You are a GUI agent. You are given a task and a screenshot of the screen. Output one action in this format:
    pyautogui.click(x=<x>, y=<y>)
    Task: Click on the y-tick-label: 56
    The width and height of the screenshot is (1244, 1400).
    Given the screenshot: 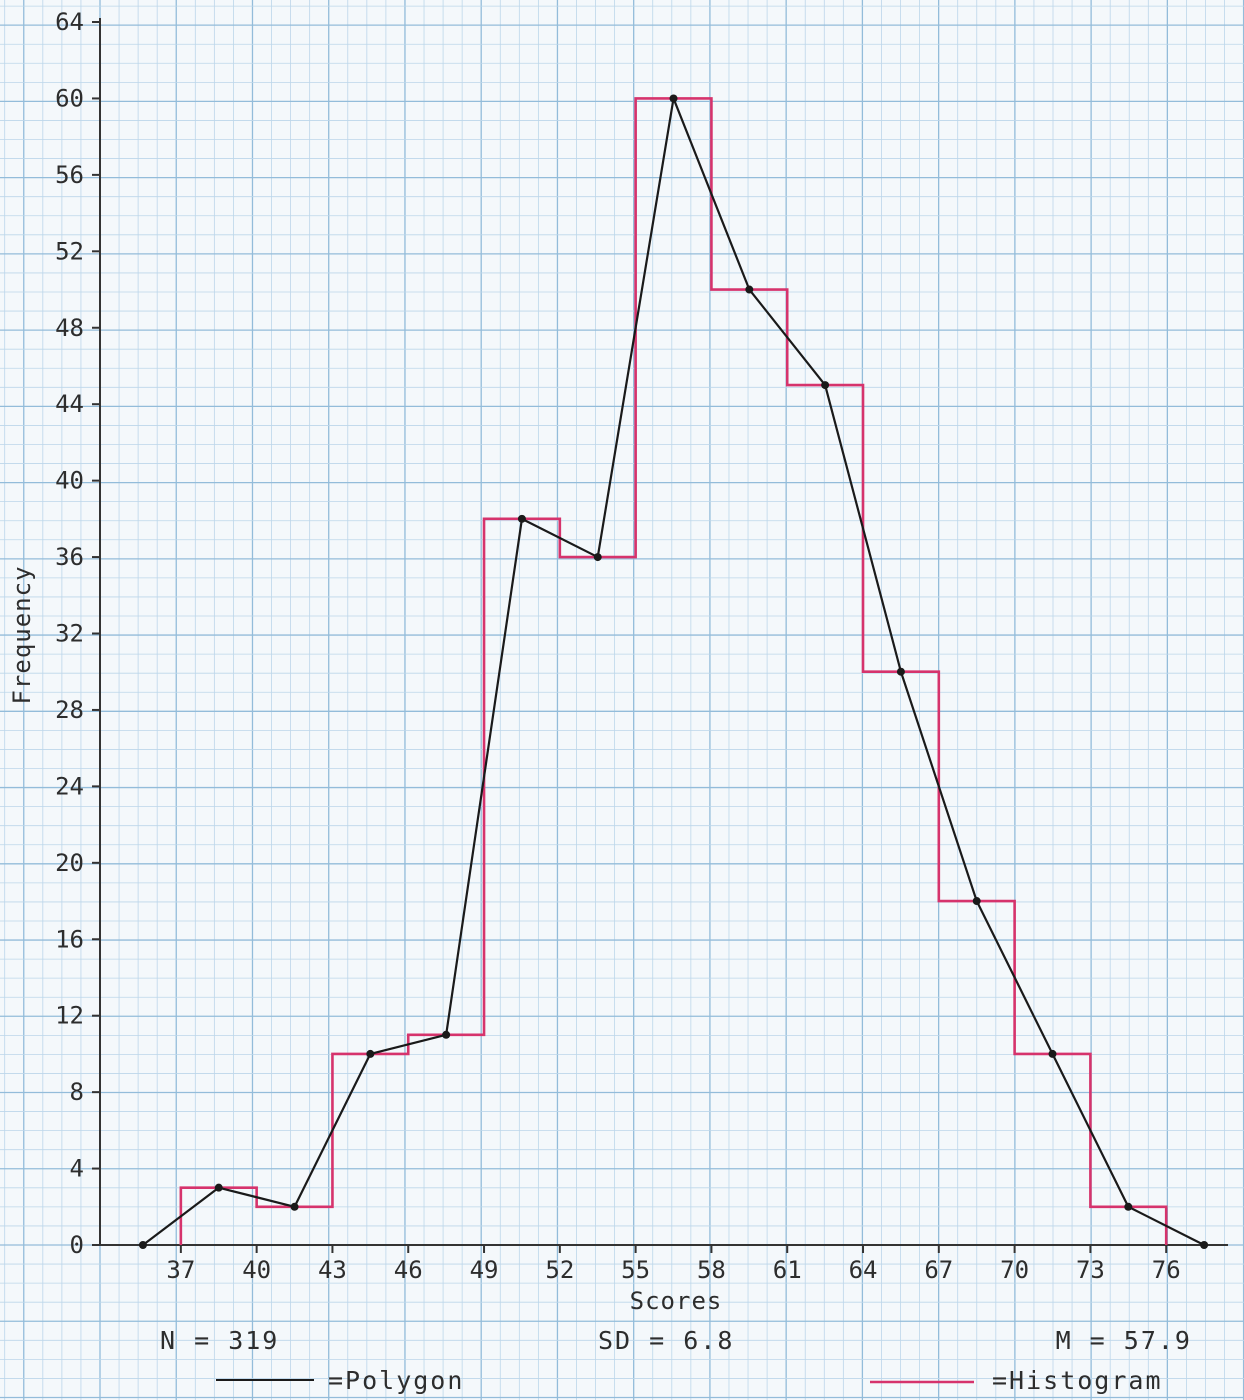 What is the action you would take?
    pyautogui.click(x=69, y=175)
    